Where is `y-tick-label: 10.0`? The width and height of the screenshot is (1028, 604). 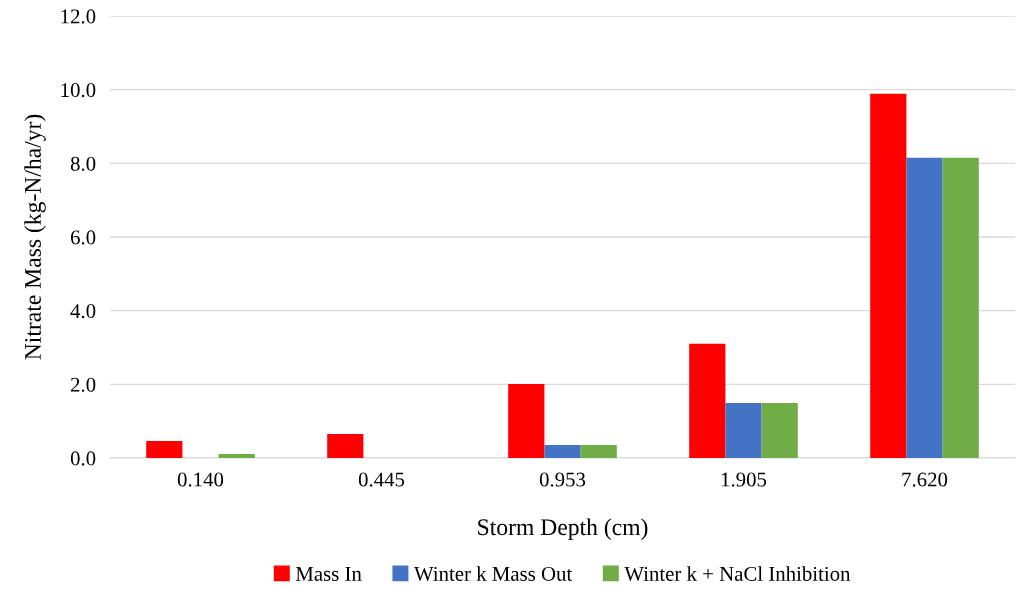
y-tick-label: 10.0 is located at coordinates (78, 90).